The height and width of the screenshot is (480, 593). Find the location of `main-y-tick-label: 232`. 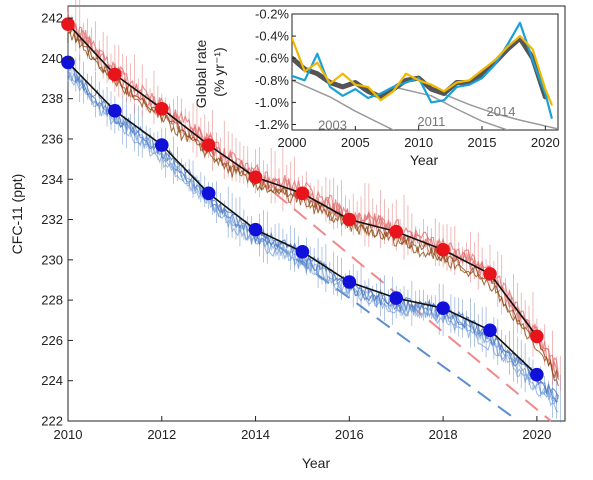

main-y-tick-label: 232 is located at coordinates (52, 219).